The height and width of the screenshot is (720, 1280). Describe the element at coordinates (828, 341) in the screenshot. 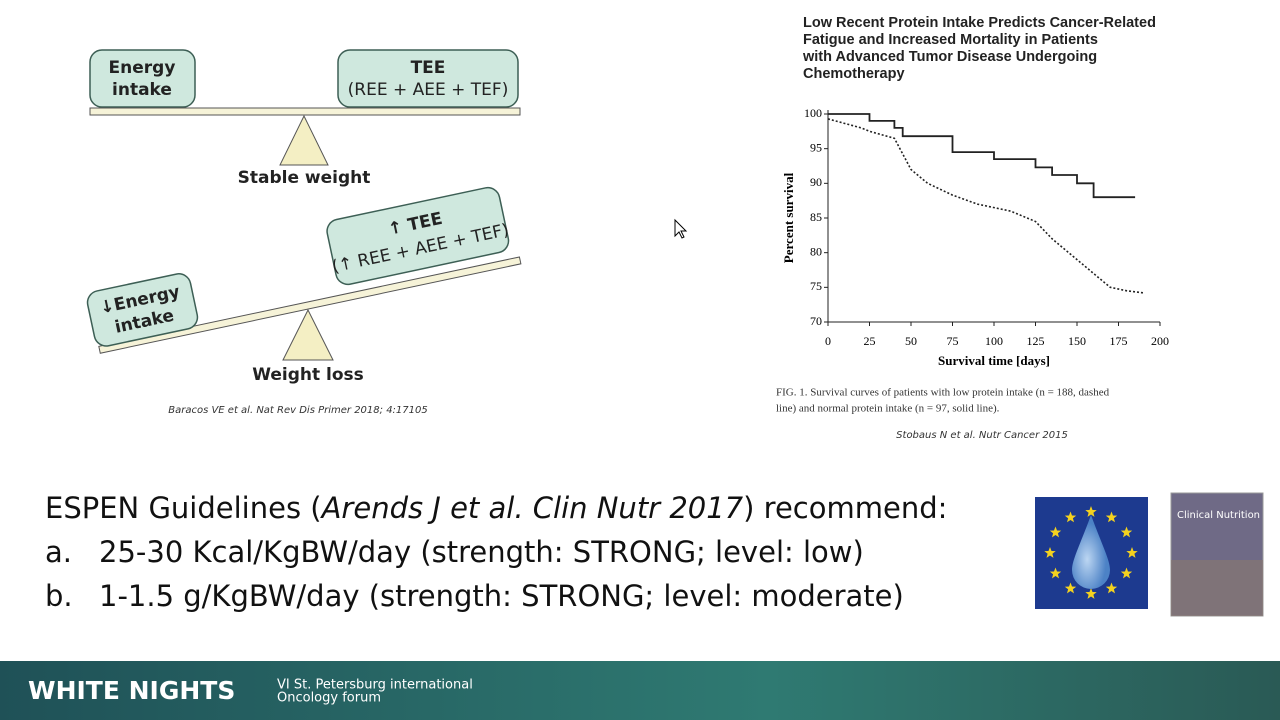

I see `x-tick-label: 0` at that location.